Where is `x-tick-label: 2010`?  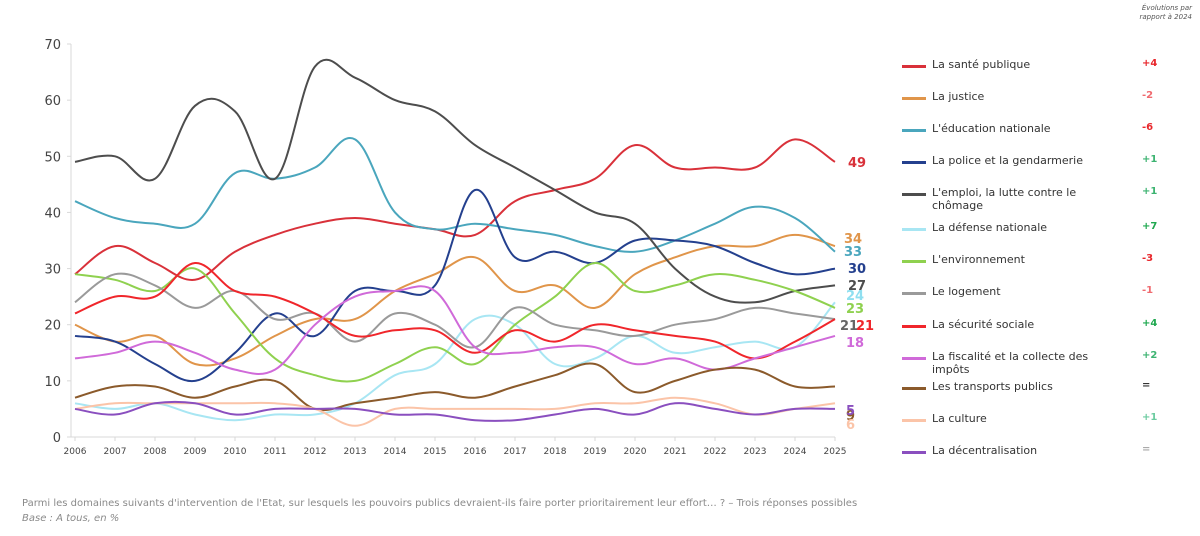 x-tick-label: 2010 is located at coordinates (235, 452).